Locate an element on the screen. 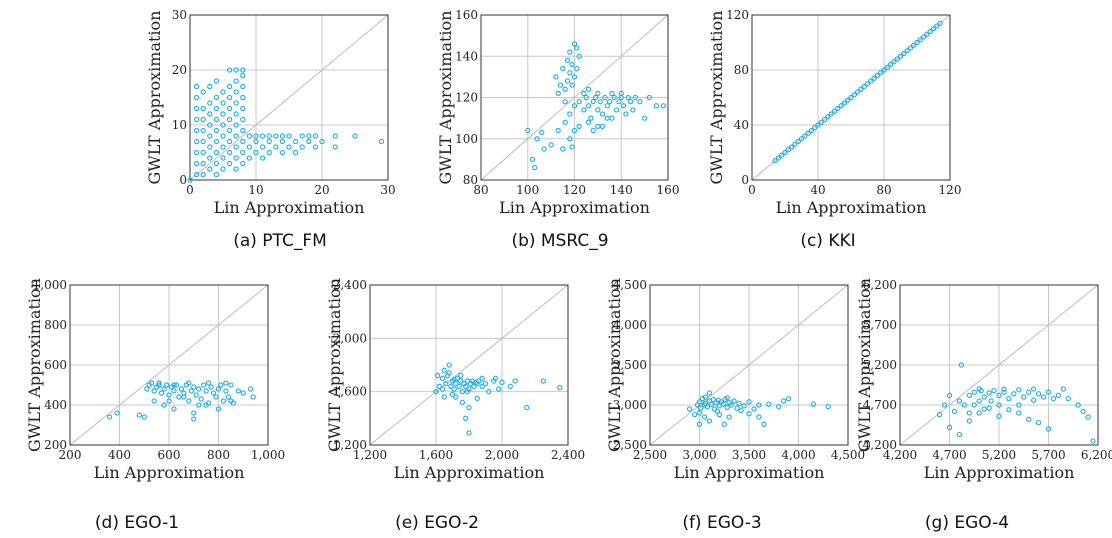 This screenshot has height=538, width=1112. diagonal-reference-line is located at coordinates (851, 97).